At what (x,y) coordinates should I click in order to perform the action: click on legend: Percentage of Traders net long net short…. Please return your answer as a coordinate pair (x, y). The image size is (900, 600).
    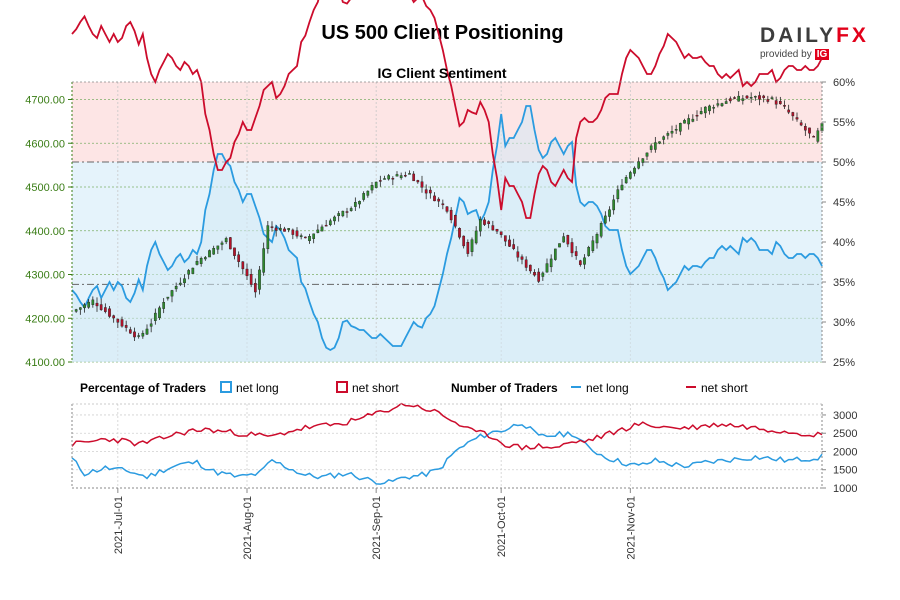
    Looking at the image, I should click on (414, 388).